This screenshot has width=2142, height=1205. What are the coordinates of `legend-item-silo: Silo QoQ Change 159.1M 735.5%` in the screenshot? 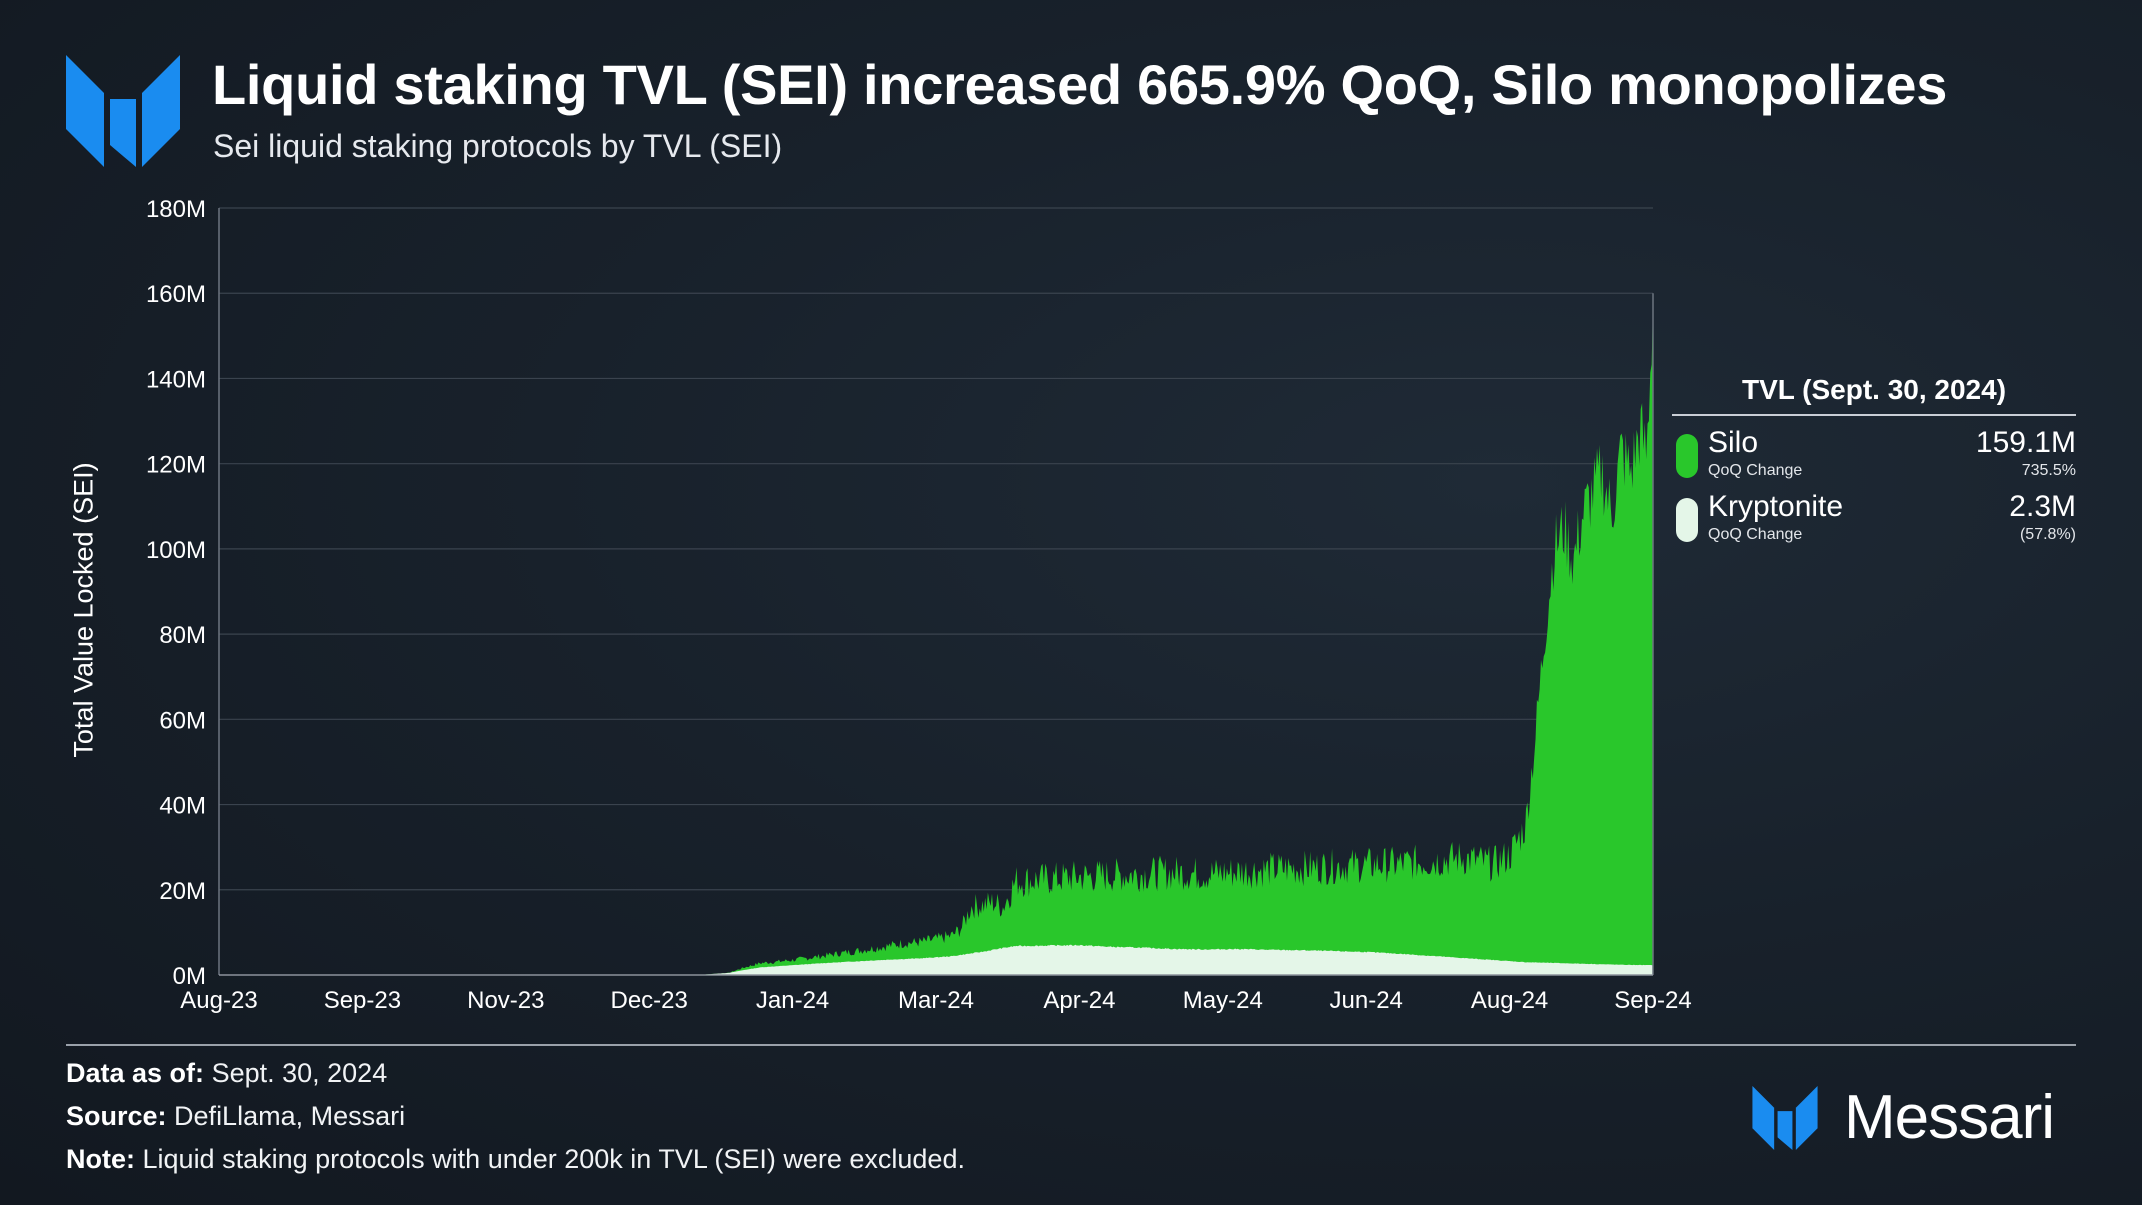 It's located at (1874, 458).